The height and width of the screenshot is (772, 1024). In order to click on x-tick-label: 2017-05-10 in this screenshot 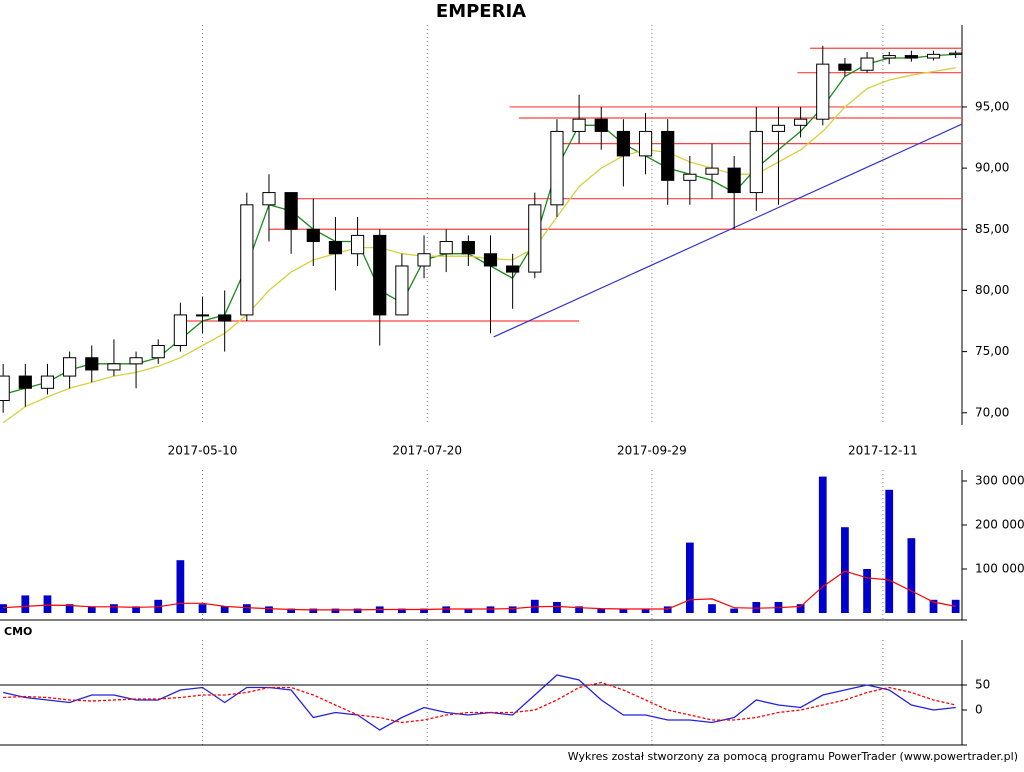, I will do `click(203, 451)`.